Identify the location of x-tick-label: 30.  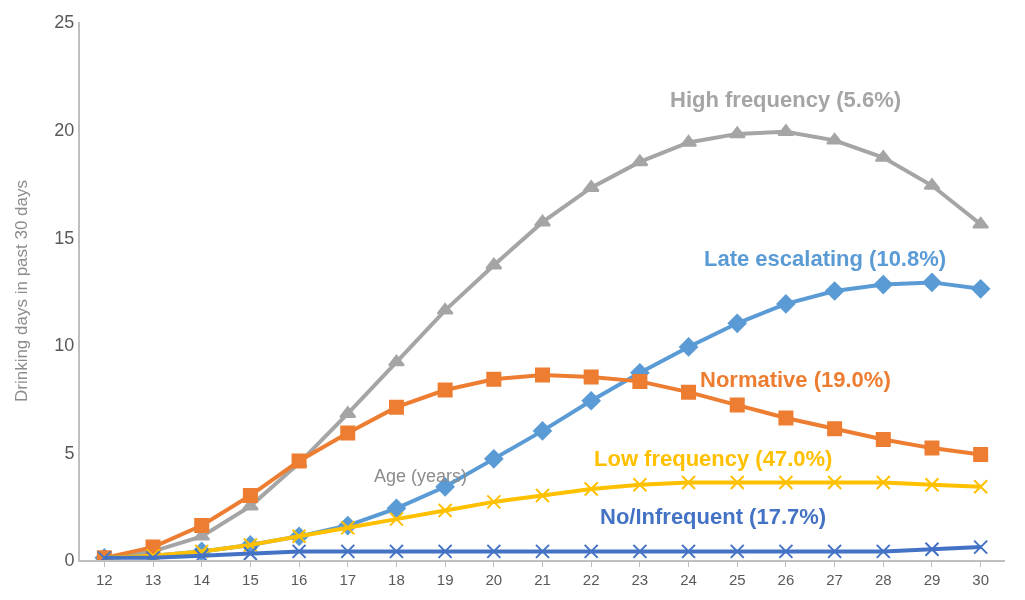
(980, 579).